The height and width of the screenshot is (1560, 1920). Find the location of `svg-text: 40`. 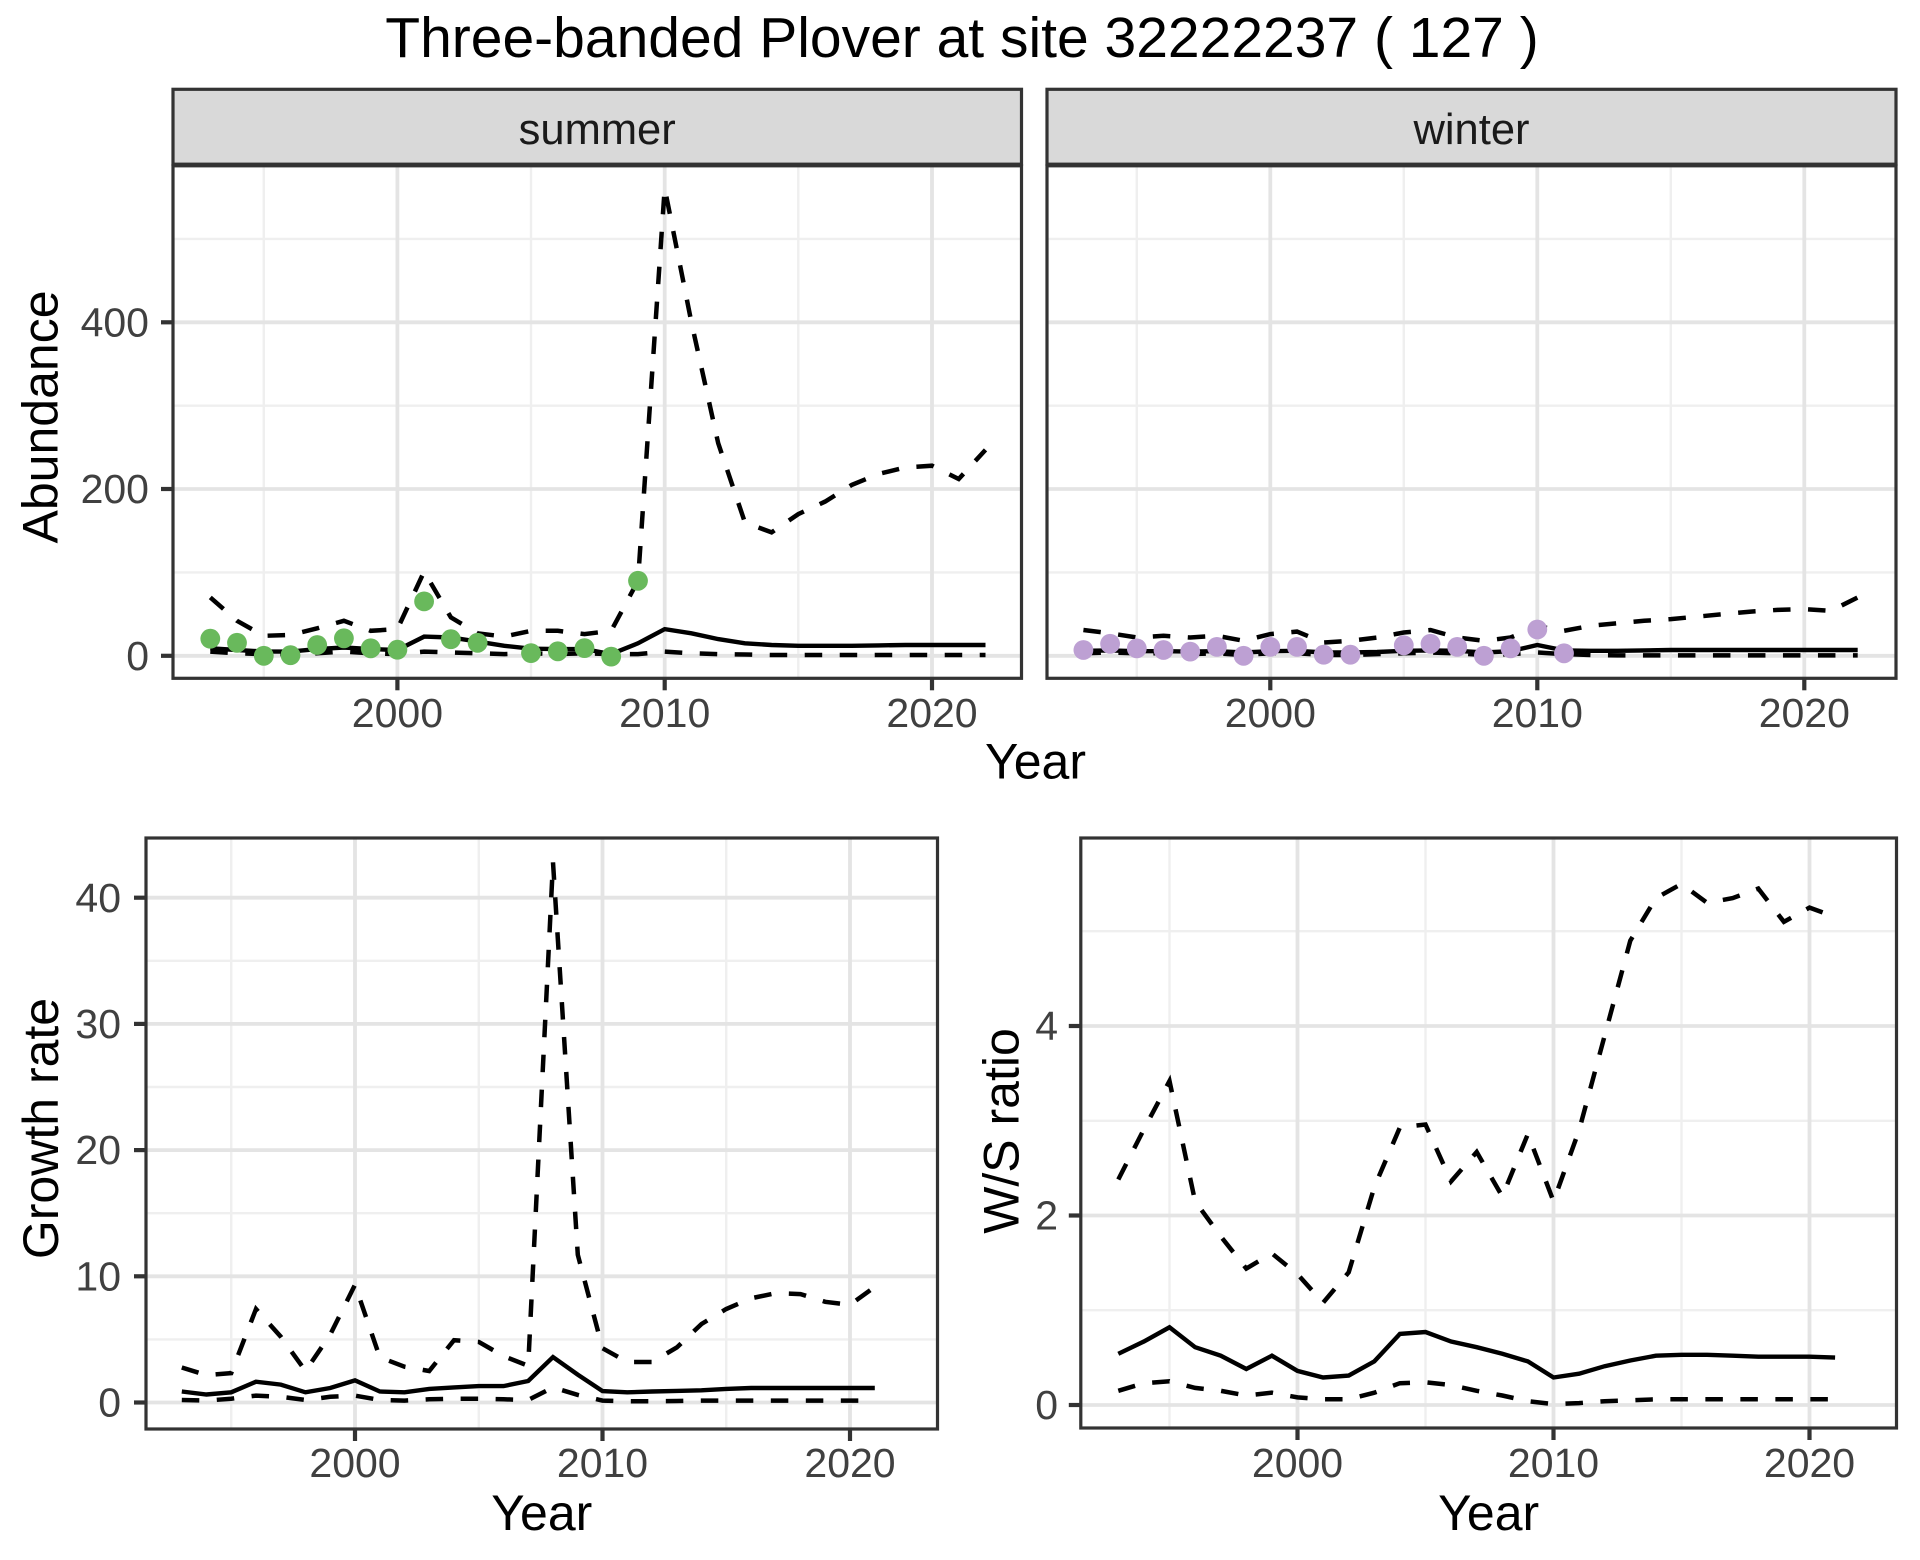

svg-text: 40 is located at coordinates (98, 898).